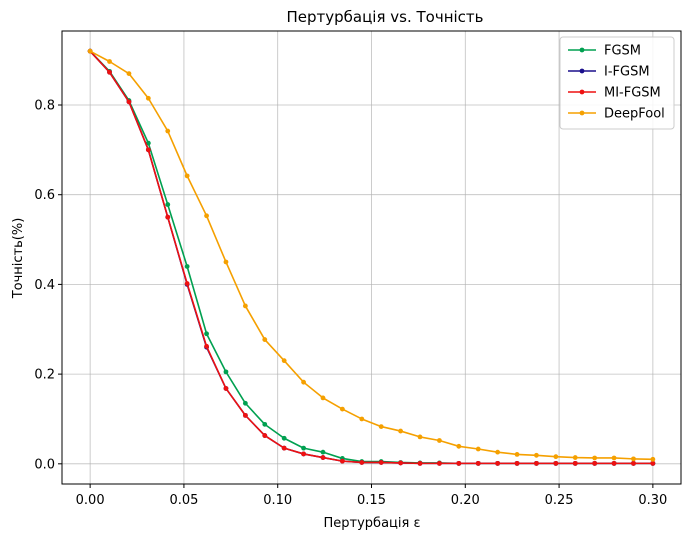 The width and height of the screenshot is (691, 542). What do you see at coordinates (277, 500) in the screenshot?
I see `x-tick-label: 0.10` at bounding box center [277, 500].